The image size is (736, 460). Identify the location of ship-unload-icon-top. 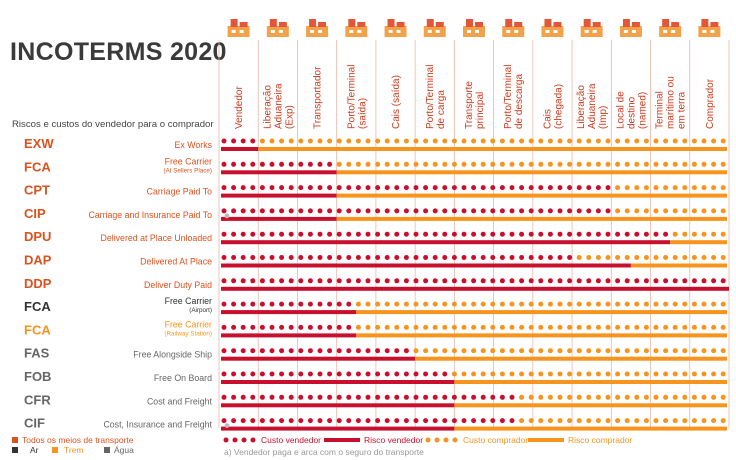
(509, 23).